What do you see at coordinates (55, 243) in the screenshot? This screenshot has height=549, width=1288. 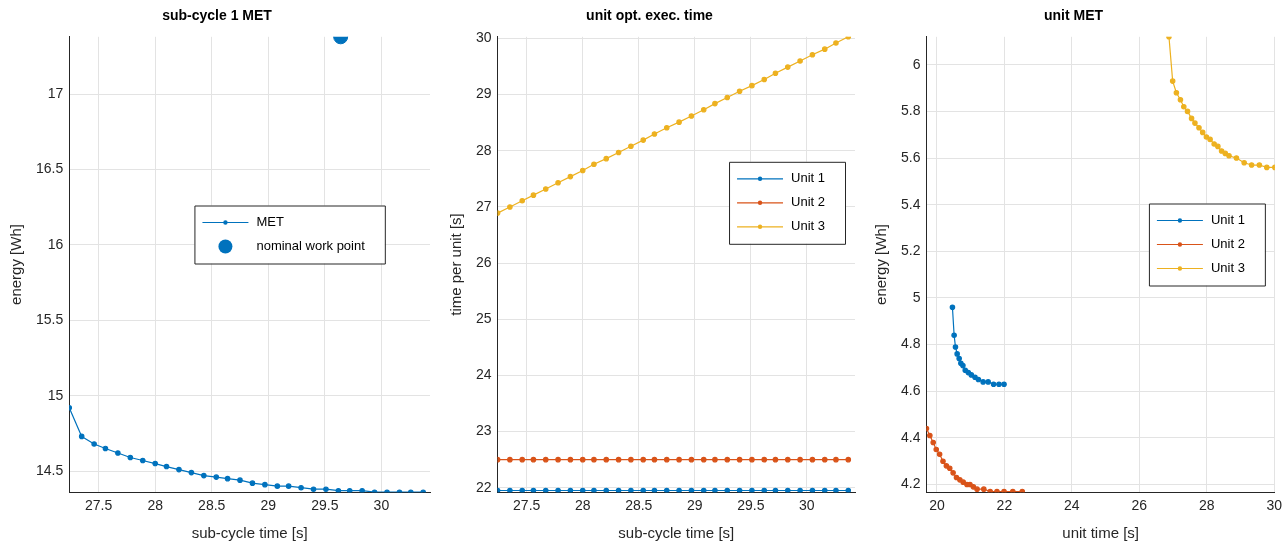 I see `y-tick-label: 16` at bounding box center [55, 243].